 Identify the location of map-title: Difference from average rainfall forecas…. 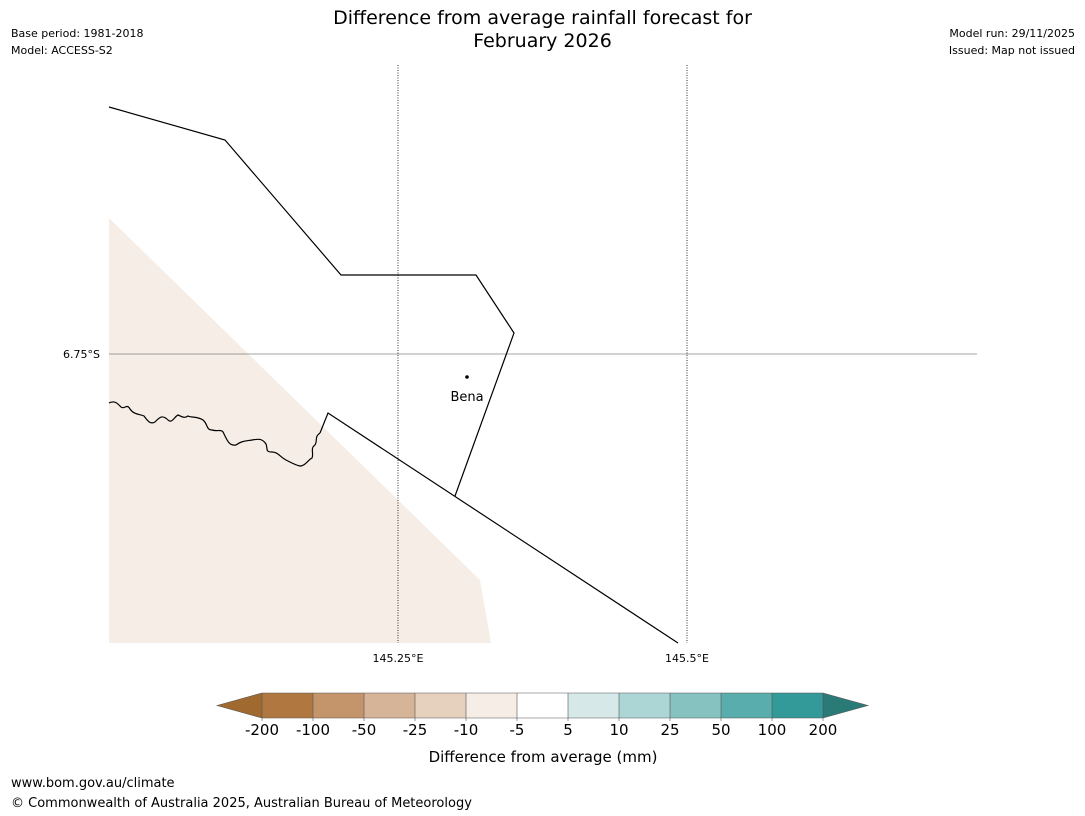
(542, 30).